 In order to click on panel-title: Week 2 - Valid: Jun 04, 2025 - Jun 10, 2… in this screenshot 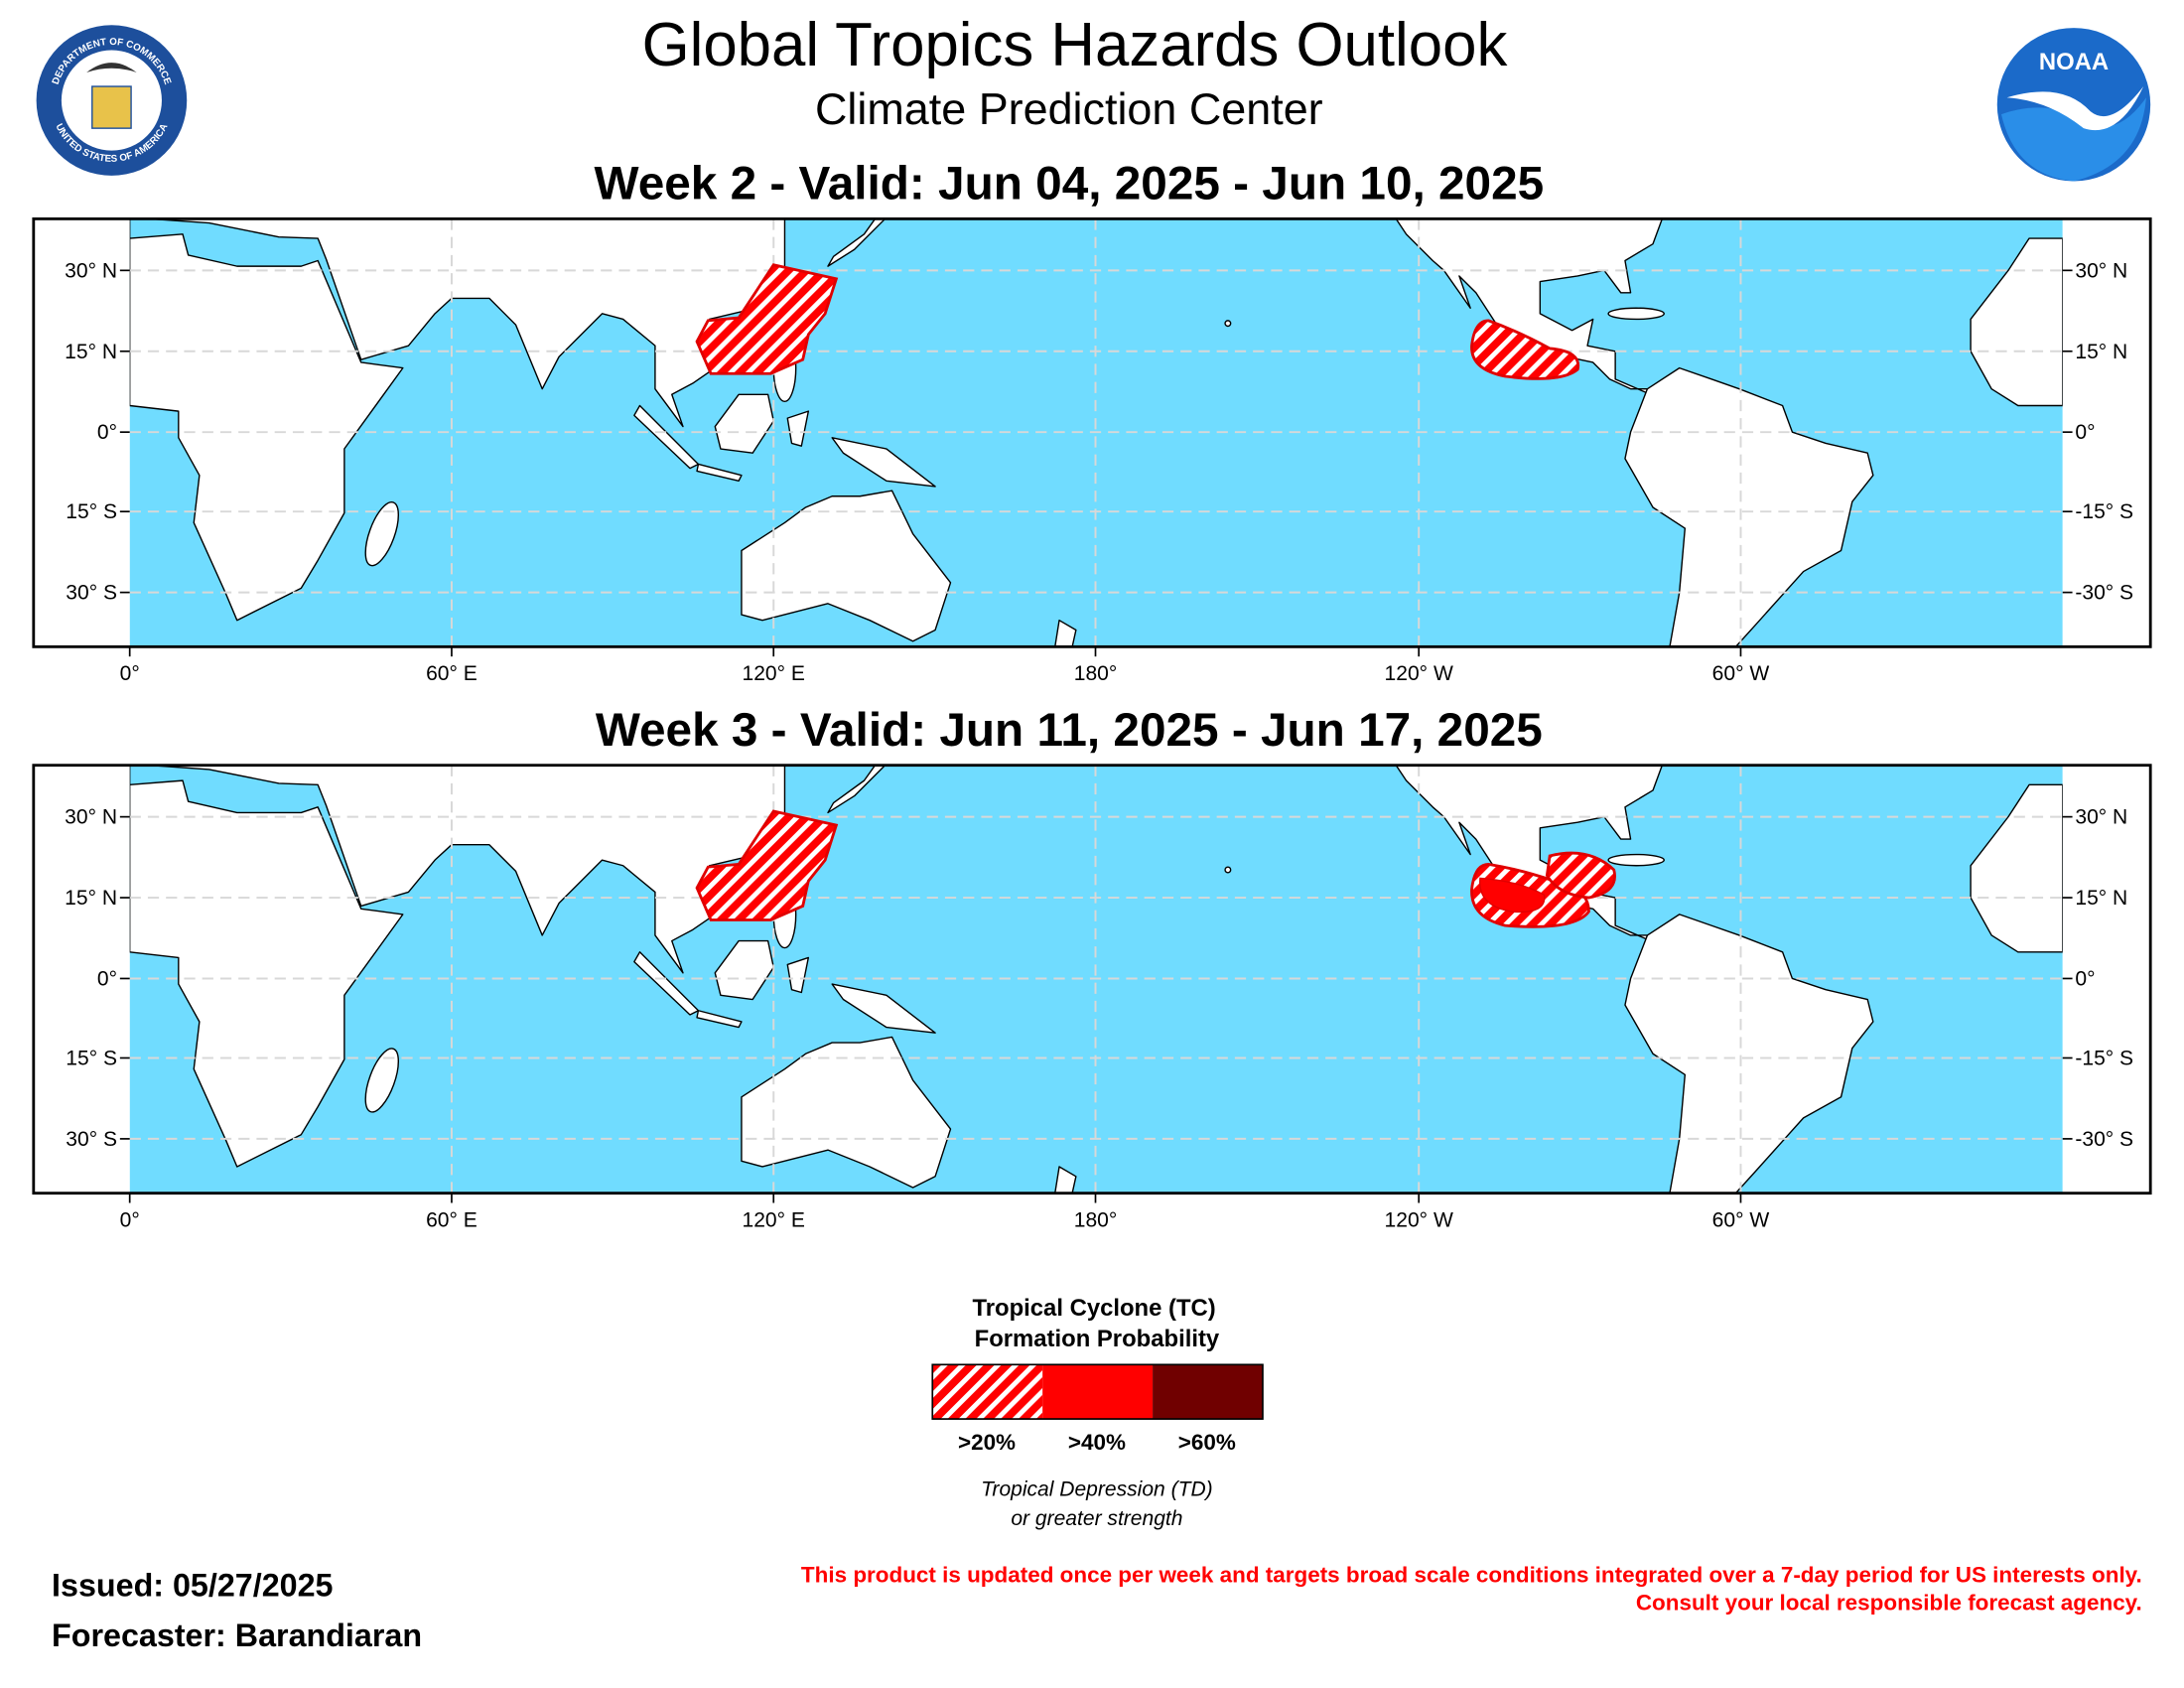, I will do `click(1070, 184)`.